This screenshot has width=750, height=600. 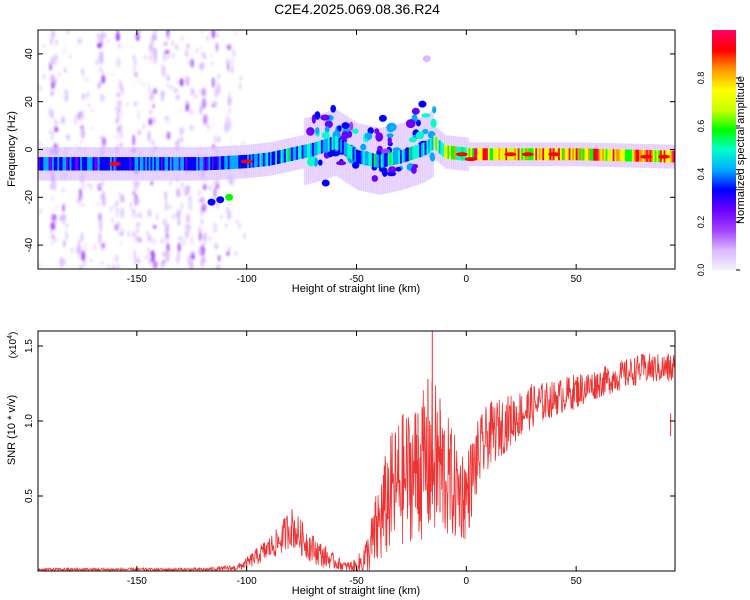 I want to click on ridge-peak, so click(x=470, y=159).